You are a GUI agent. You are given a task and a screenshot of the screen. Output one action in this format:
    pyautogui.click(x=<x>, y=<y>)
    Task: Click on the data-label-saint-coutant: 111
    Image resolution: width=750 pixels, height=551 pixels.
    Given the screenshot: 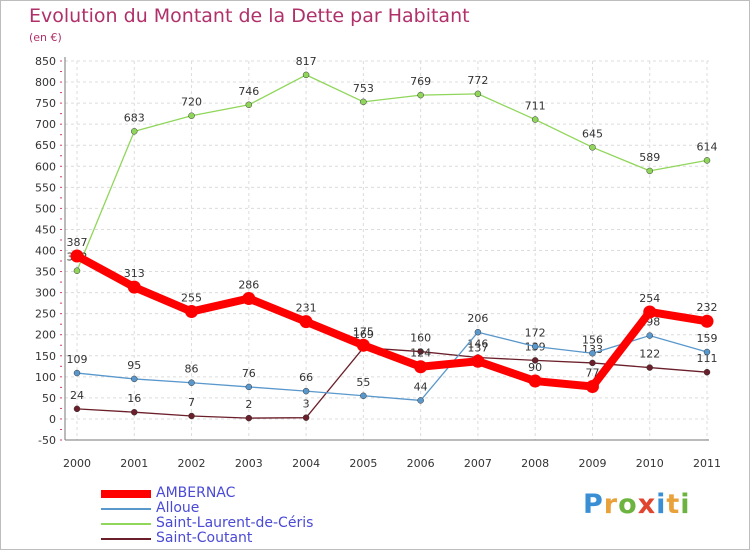 What is the action you would take?
    pyautogui.click(x=707, y=358)
    